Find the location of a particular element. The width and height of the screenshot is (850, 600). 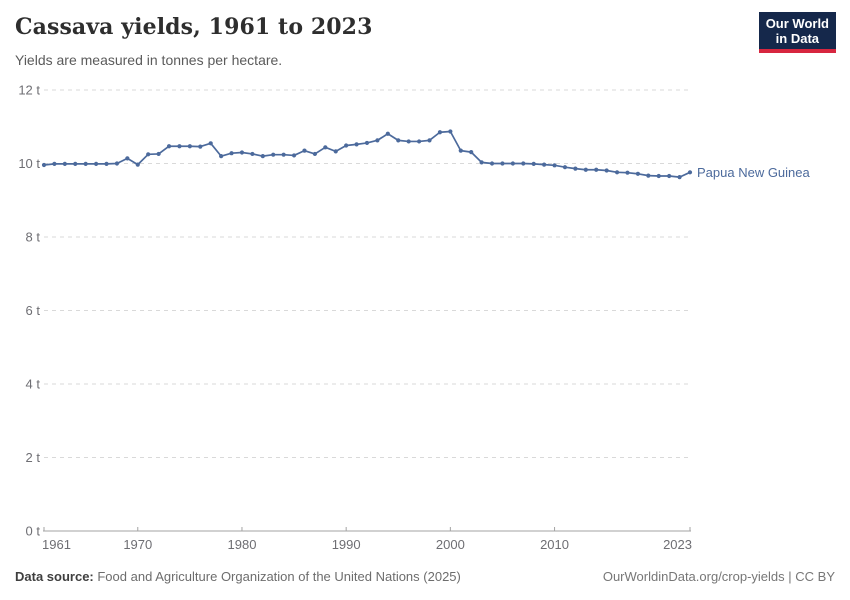

x-axis-tick-label: 1980 is located at coordinates (242, 544).